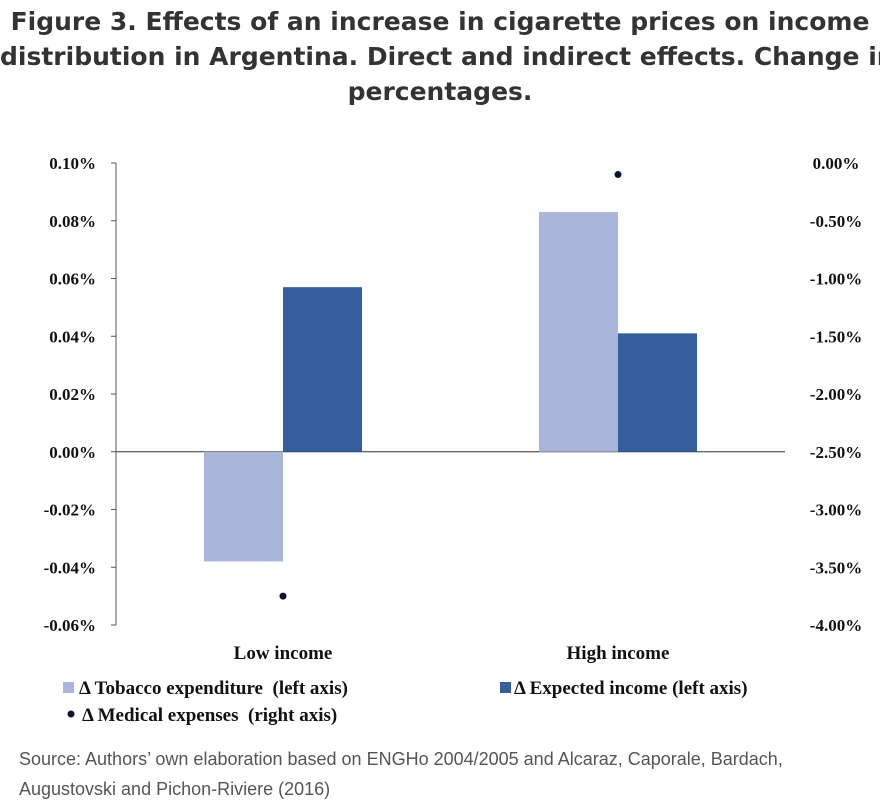 Image resolution: width=880 pixels, height=805 pixels. Describe the element at coordinates (836, 567) in the screenshot. I see `right-tick-label: -3.50%` at that location.